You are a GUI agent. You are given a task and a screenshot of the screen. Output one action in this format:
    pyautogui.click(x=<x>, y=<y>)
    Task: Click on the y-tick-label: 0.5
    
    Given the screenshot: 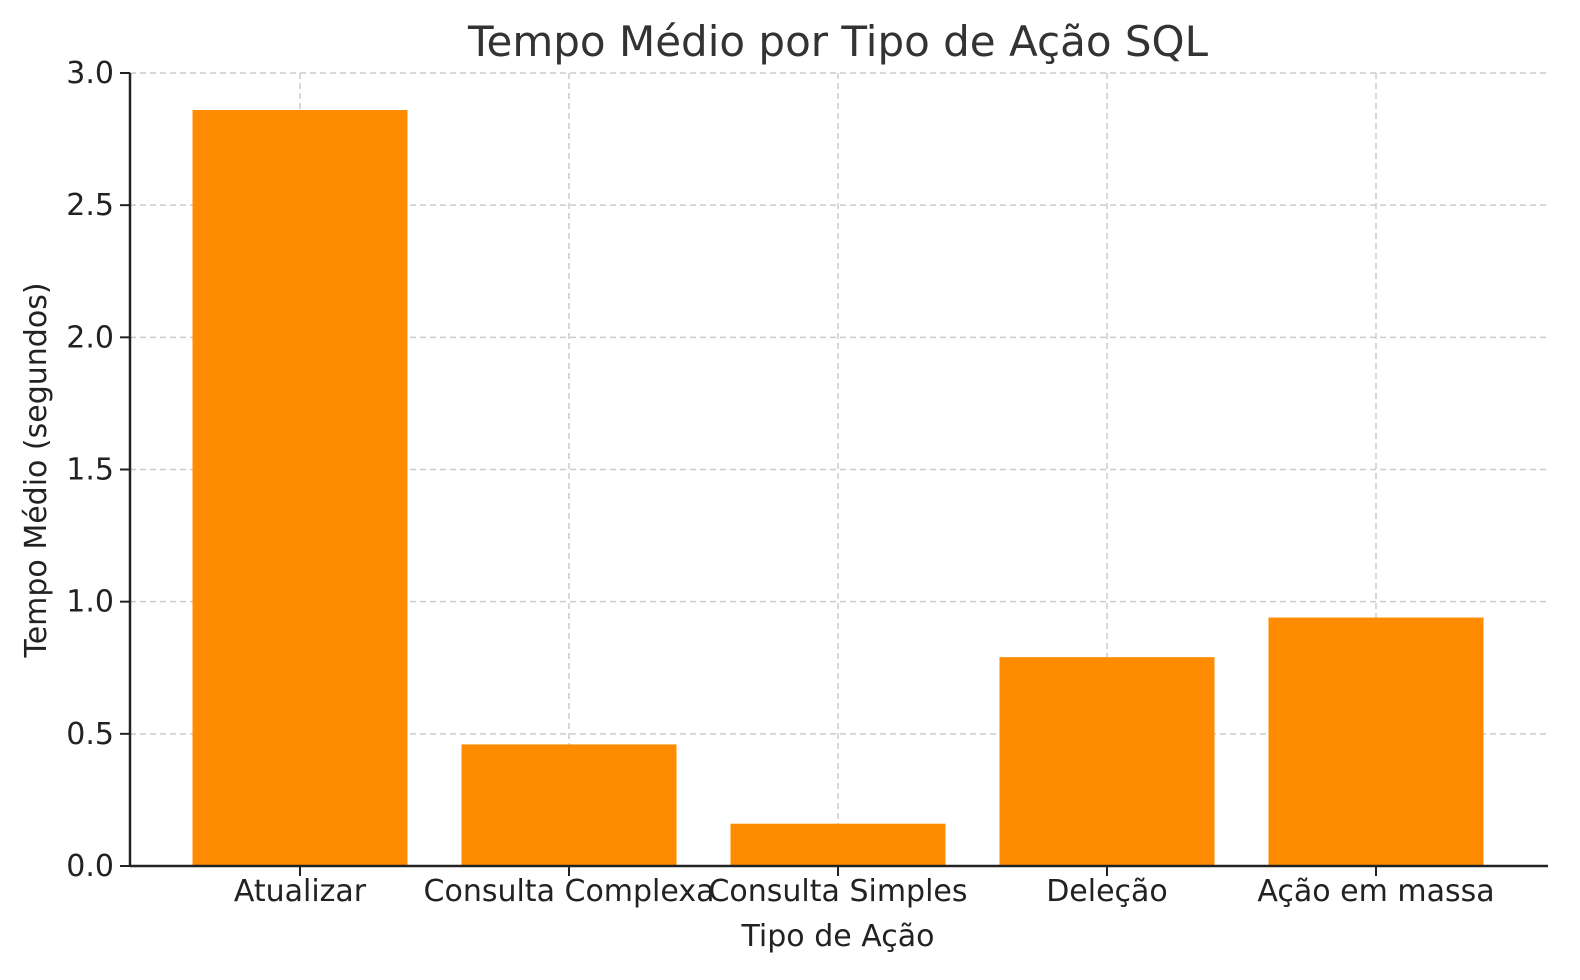 What is the action you would take?
    pyautogui.click(x=90, y=734)
    